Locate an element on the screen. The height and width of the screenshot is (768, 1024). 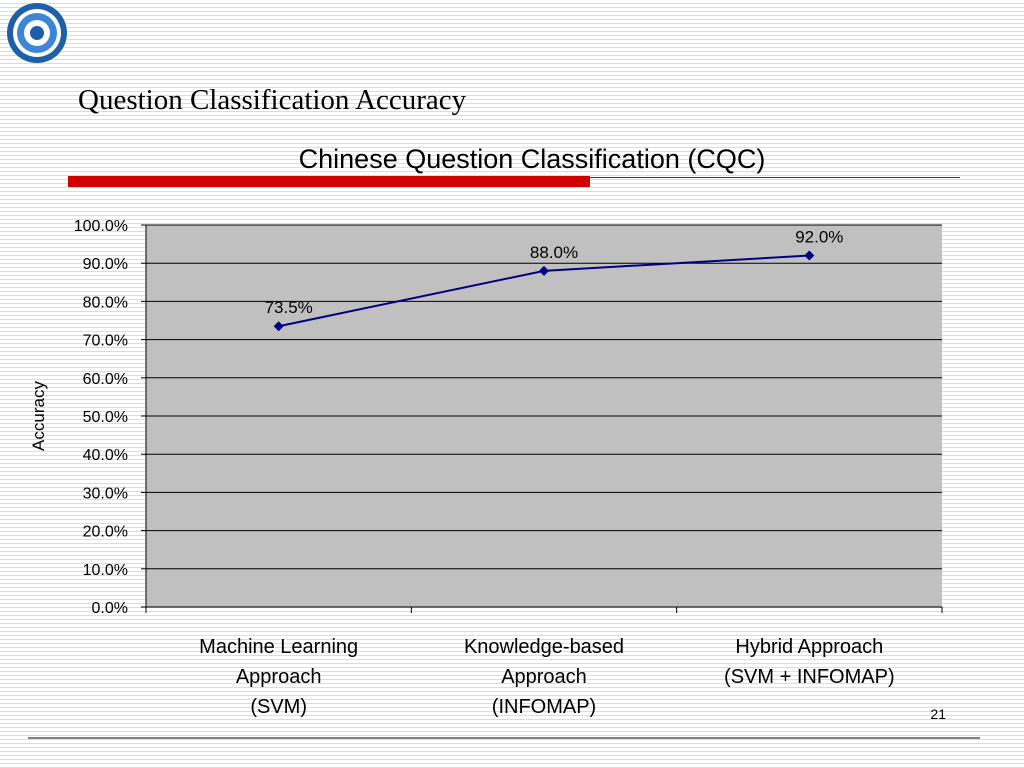
slide-title: Question Classification Accuracy is located at coordinates (272, 100).